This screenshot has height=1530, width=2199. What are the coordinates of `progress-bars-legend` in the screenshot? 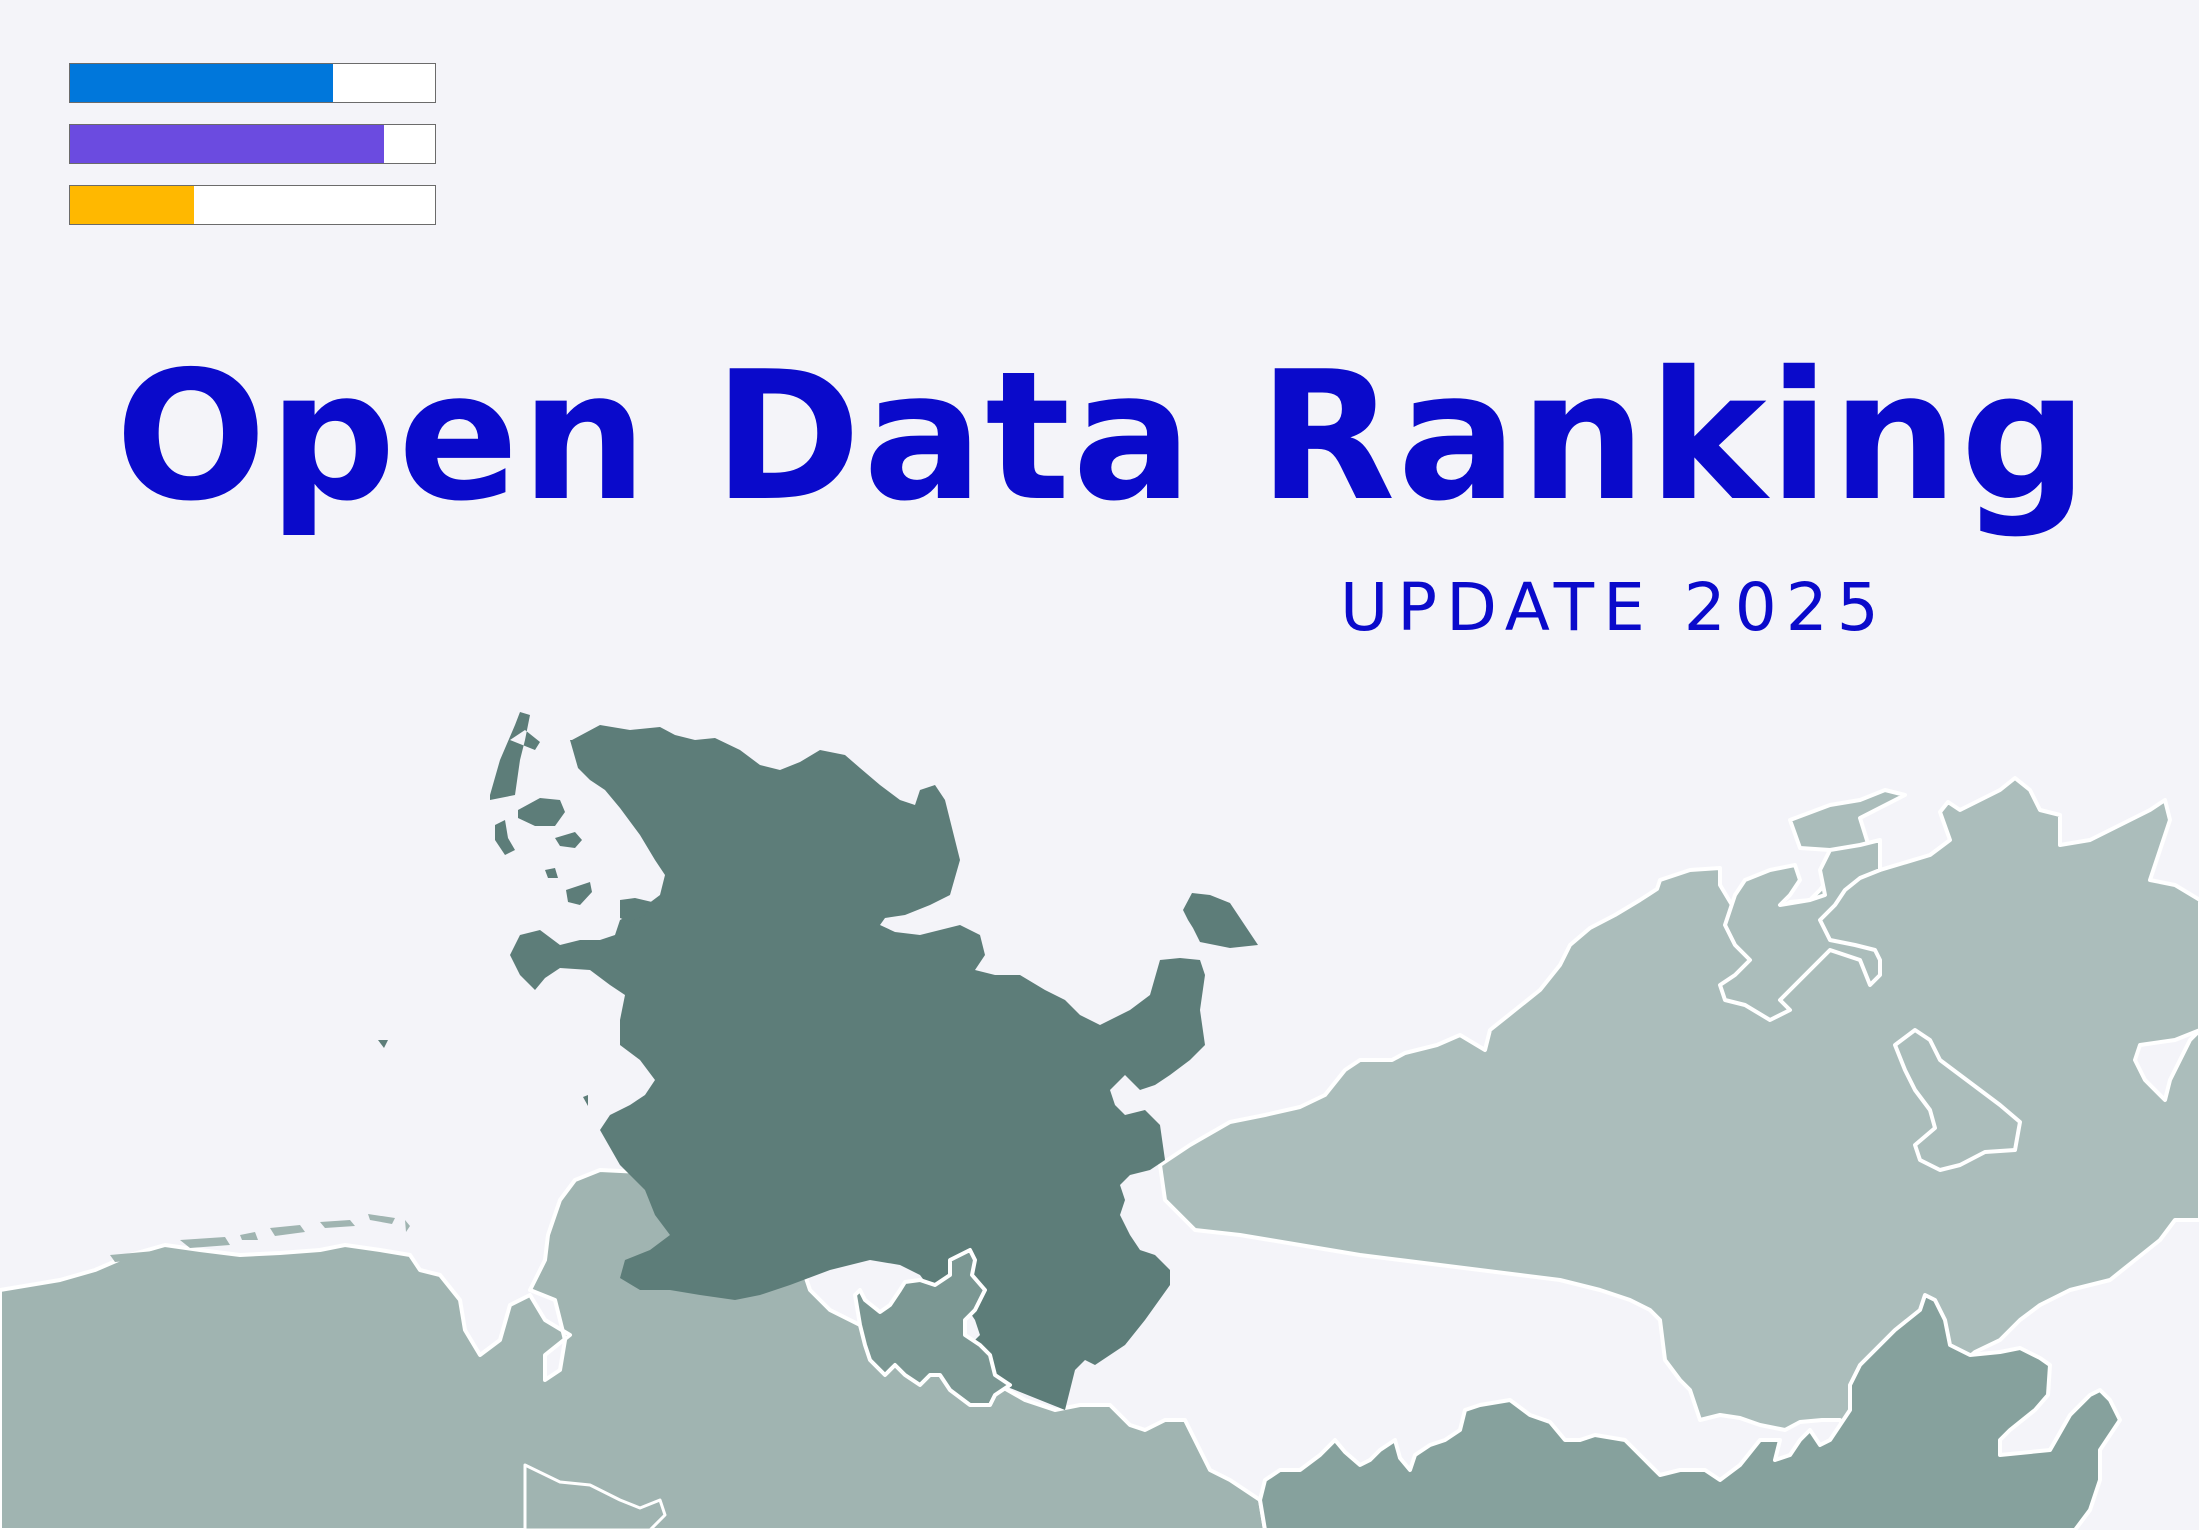 It's located at (252, 154).